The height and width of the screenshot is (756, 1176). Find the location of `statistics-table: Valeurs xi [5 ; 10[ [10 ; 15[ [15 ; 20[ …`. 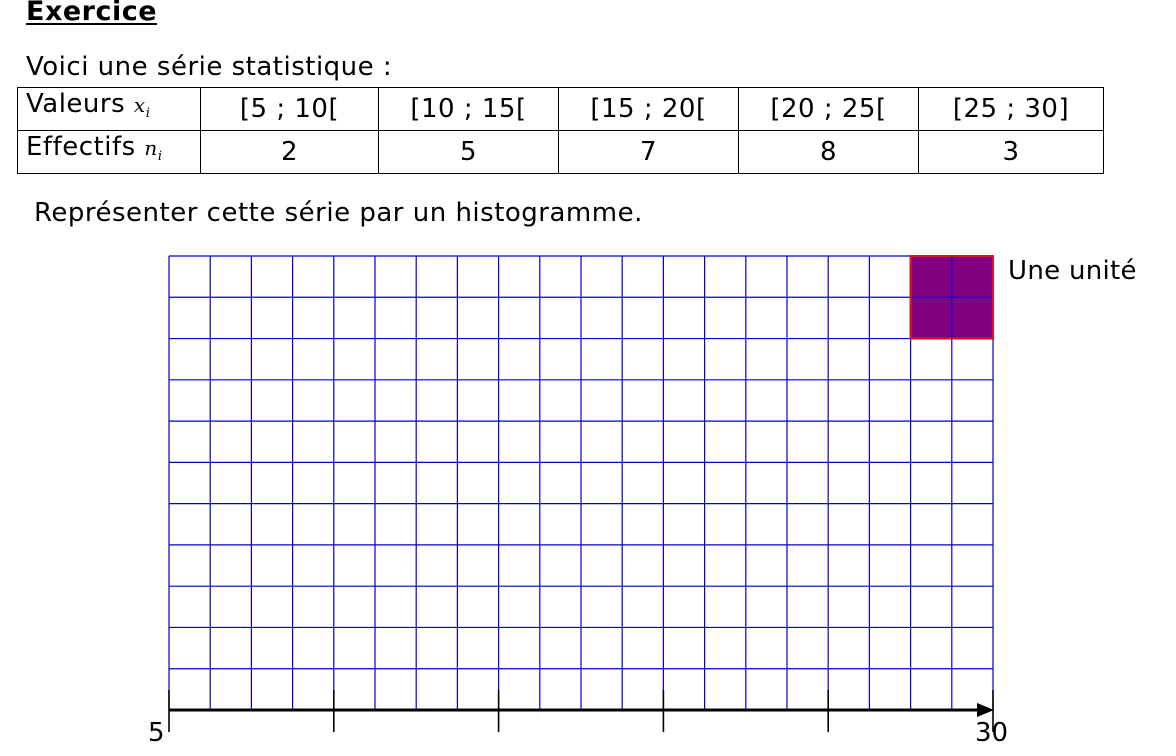

statistics-table: Valeurs xi [5 ; 10[ [10 ; 15[ [15 ; 20[ … is located at coordinates (560, 130).